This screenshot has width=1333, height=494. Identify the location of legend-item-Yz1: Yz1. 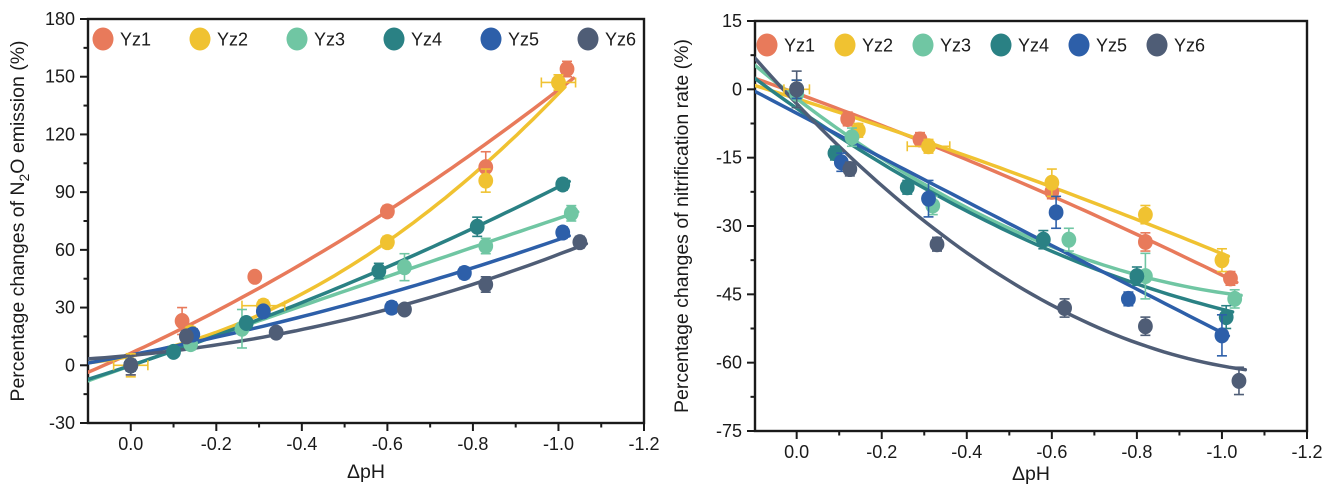
(785, 45).